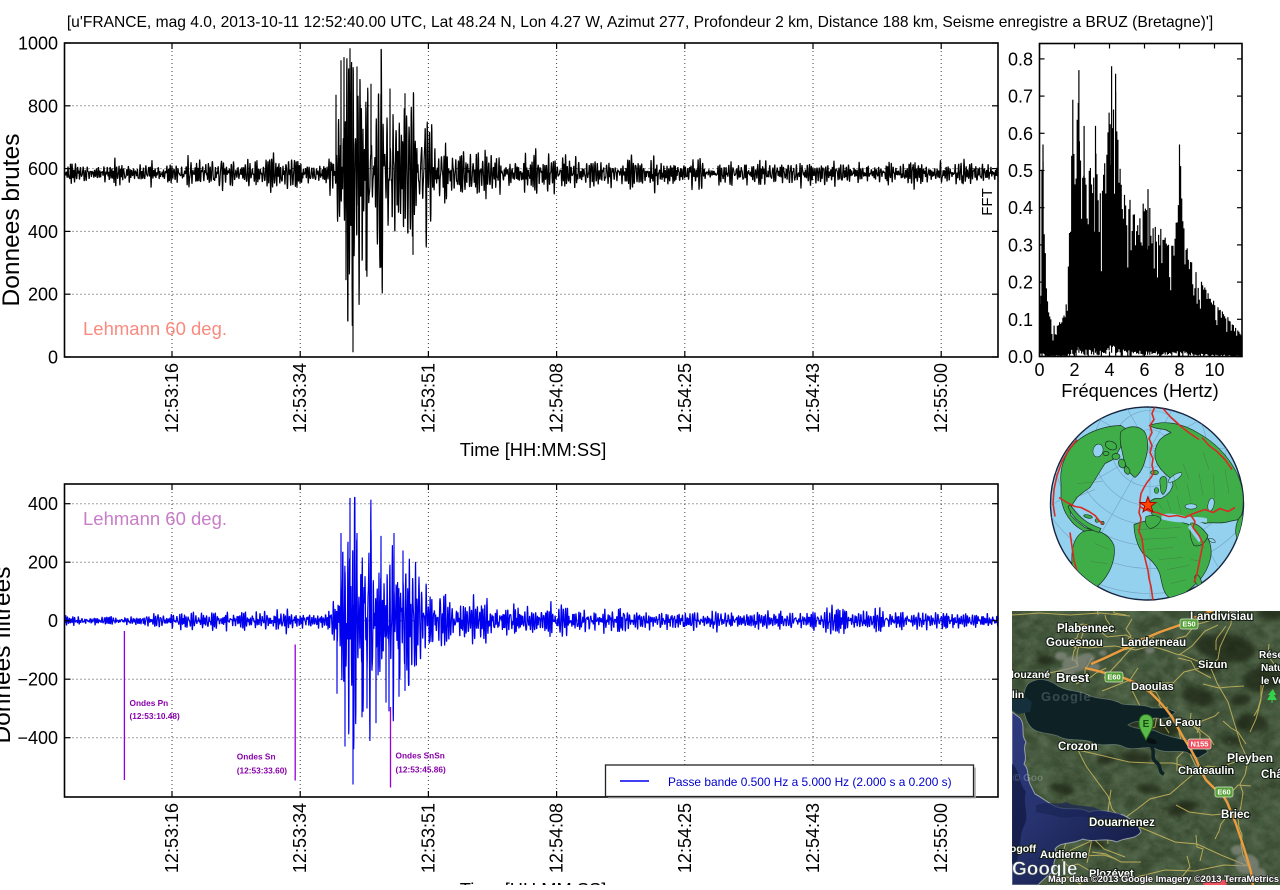  Describe the element at coordinates (421, 770) in the screenshot. I see `svg-text: (12:53:45.86)` at that location.